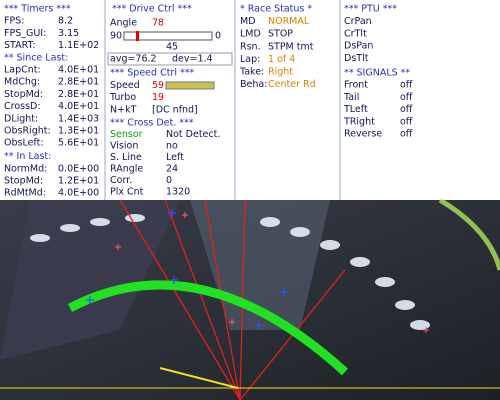 This screenshot has width=500, height=400. What do you see at coordinates (137, 36) in the screenshot?
I see `slider-handle` at bounding box center [137, 36].